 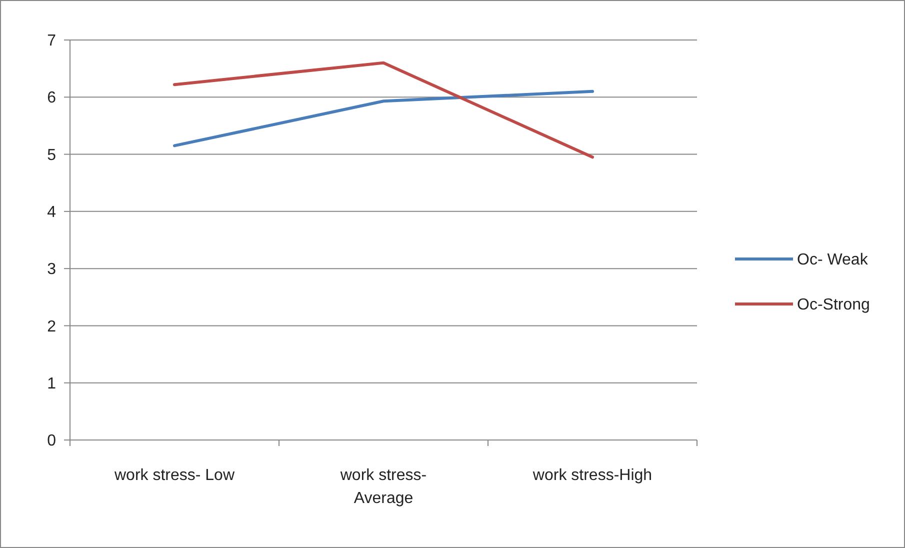 What do you see at coordinates (51, 155) in the screenshot?
I see `y-tick-label: 5` at bounding box center [51, 155].